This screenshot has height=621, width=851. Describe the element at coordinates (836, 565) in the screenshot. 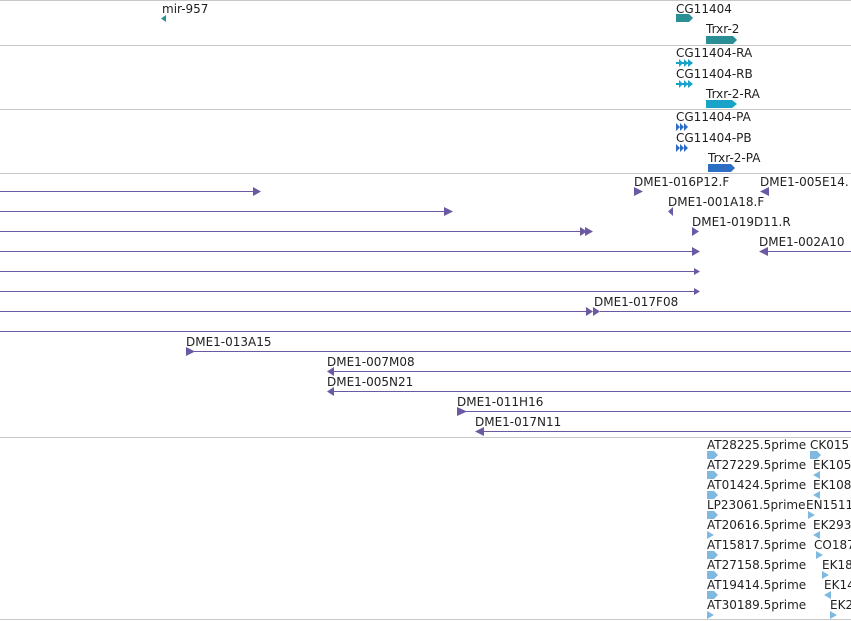

I see `est-label: EK18` at that location.